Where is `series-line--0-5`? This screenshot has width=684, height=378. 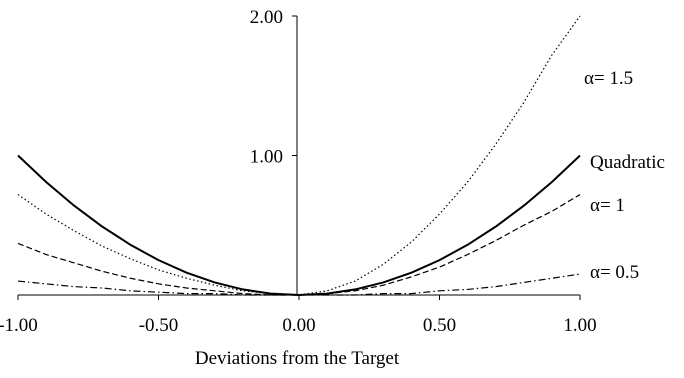
series-line--0-5 is located at coordinates (299, 284).